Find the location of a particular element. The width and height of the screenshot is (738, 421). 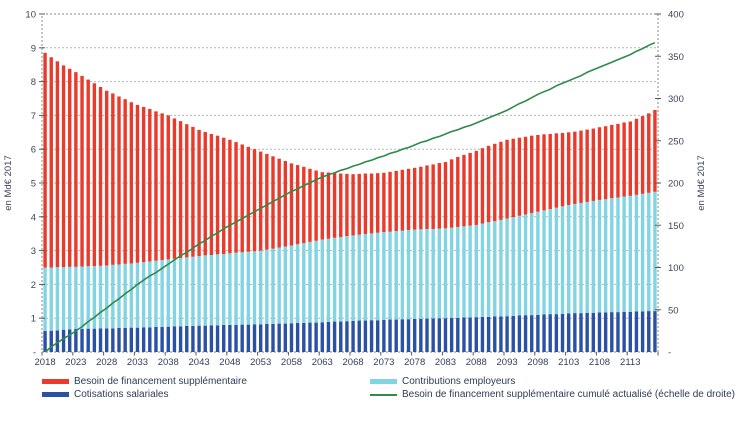

right-axis-label: 100 is located at coordinates (676, 268).